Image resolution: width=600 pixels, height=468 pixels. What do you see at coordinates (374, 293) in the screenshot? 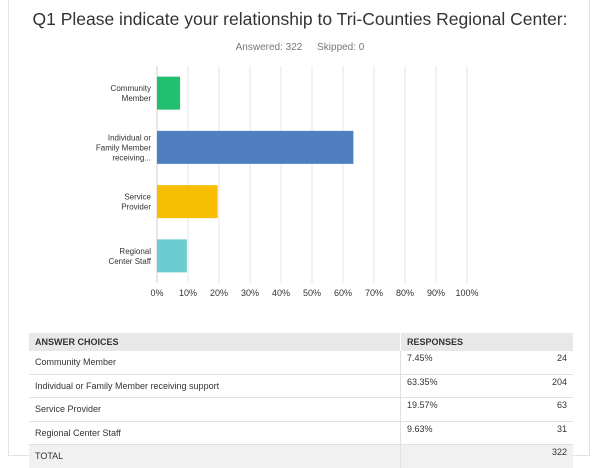
I see `tick-label: 70%` at bounding box center [374, 293].